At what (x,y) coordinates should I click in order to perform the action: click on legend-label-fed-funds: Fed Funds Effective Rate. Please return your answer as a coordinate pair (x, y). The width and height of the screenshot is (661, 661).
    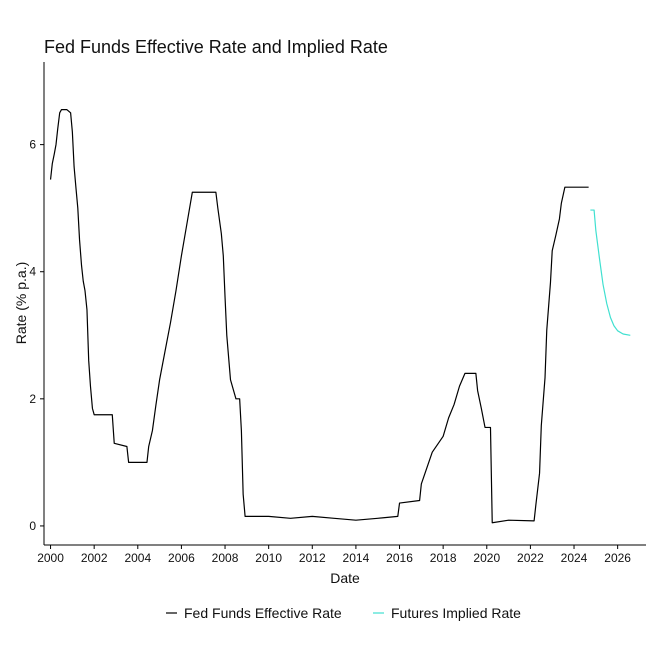
    Looking at the image, I should click on (263, 613).